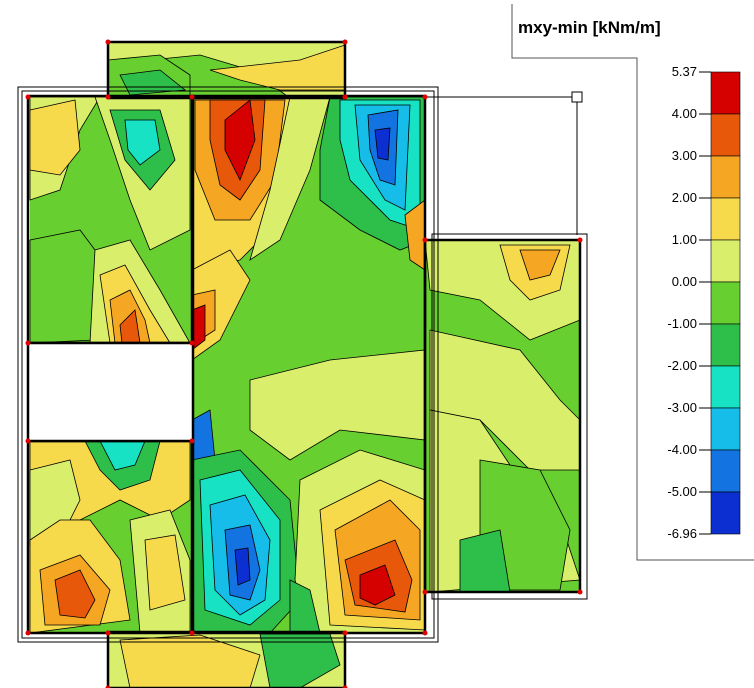 The width and height of the screenshot is (754, 688). What do you see at coordinates (682, 533) in the screenshot?
I see `legend-tick-label: -6.96` at bounding box center [682, 533].